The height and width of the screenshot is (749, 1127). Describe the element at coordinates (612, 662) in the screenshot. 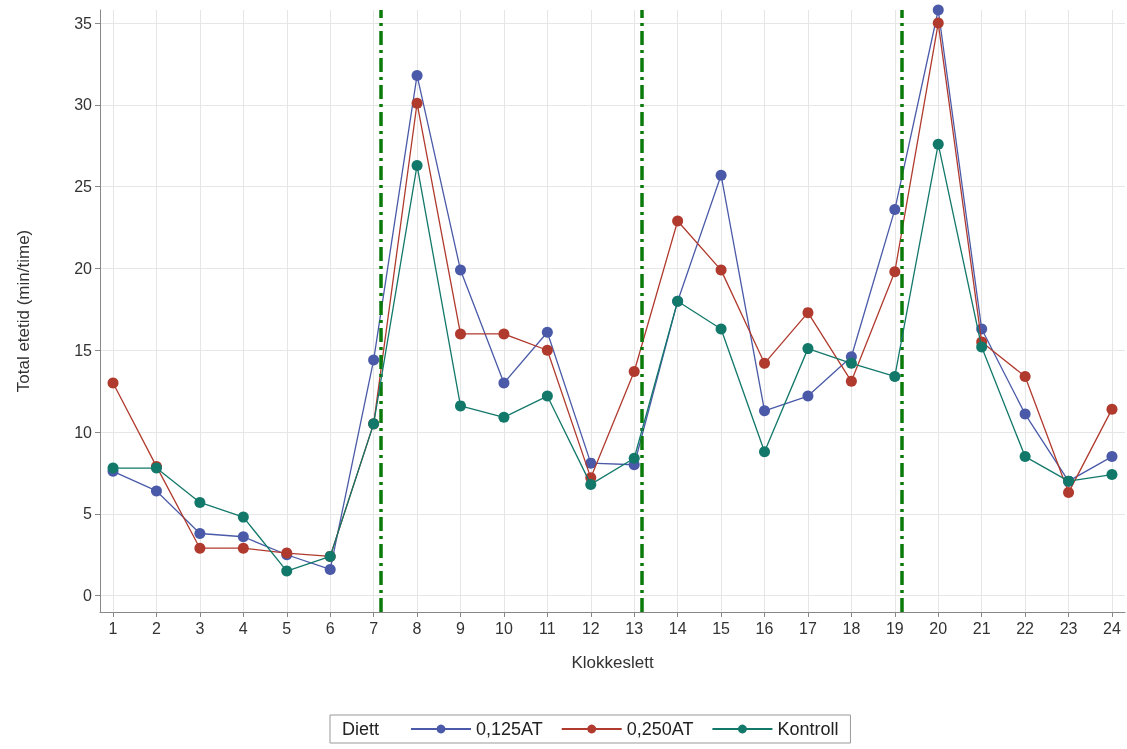

I see `x-axis-title: Klokkeslett` at that location.